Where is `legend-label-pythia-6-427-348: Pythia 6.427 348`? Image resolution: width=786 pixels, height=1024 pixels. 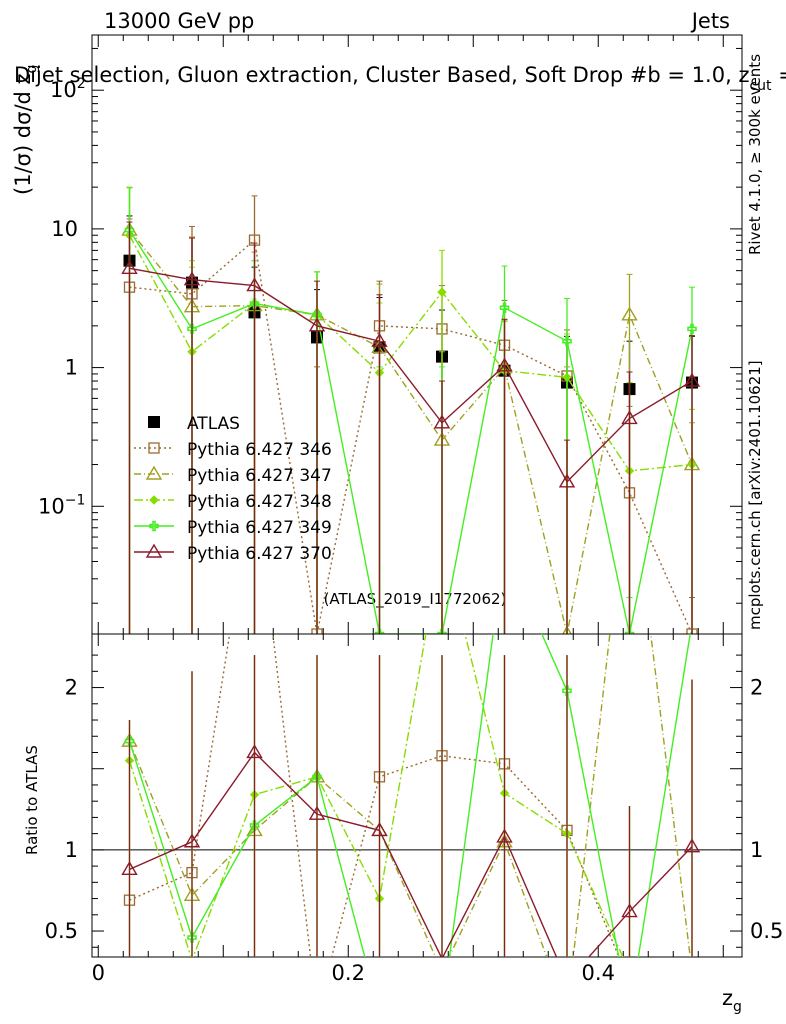
legend-label-pythia-6-427-348: Pythia 6.427 348 is located at coordinates (259, 502).